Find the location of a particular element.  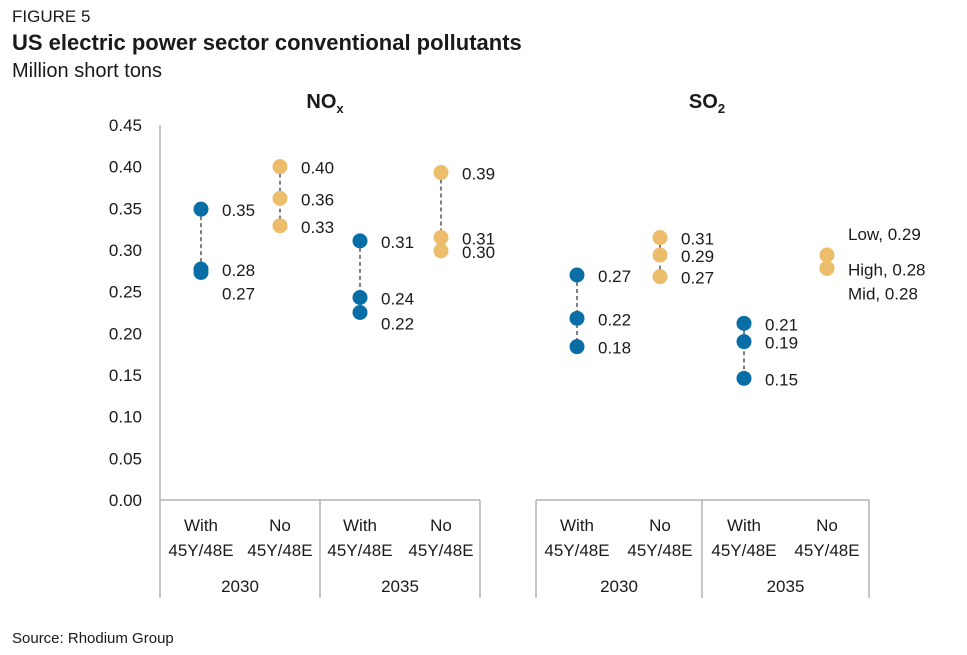

data-label: 0.19 is located at coordinates (781, 343).